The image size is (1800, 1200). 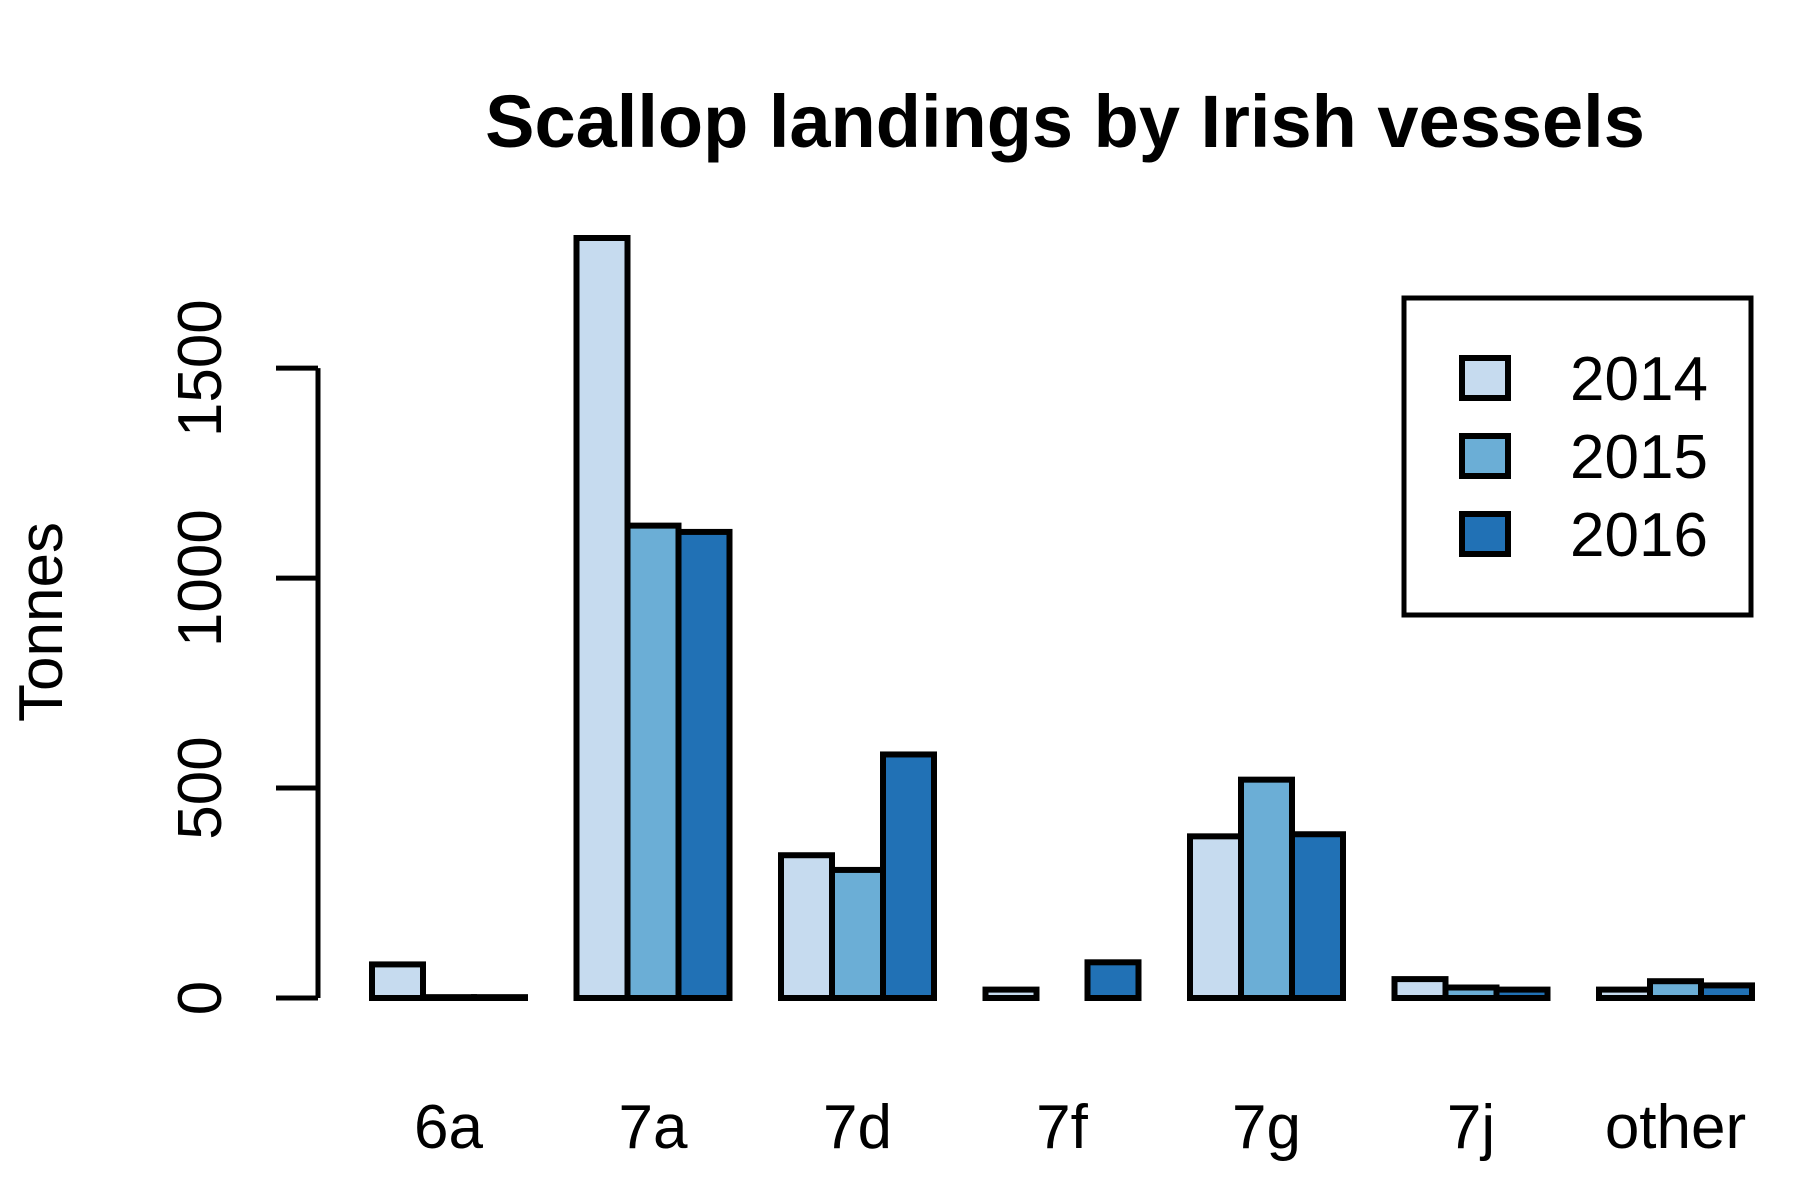 What do you see at coordinates (602, 618) in the screenshot?
I see `bar-7a-2014` at bounding box center [602, 618].